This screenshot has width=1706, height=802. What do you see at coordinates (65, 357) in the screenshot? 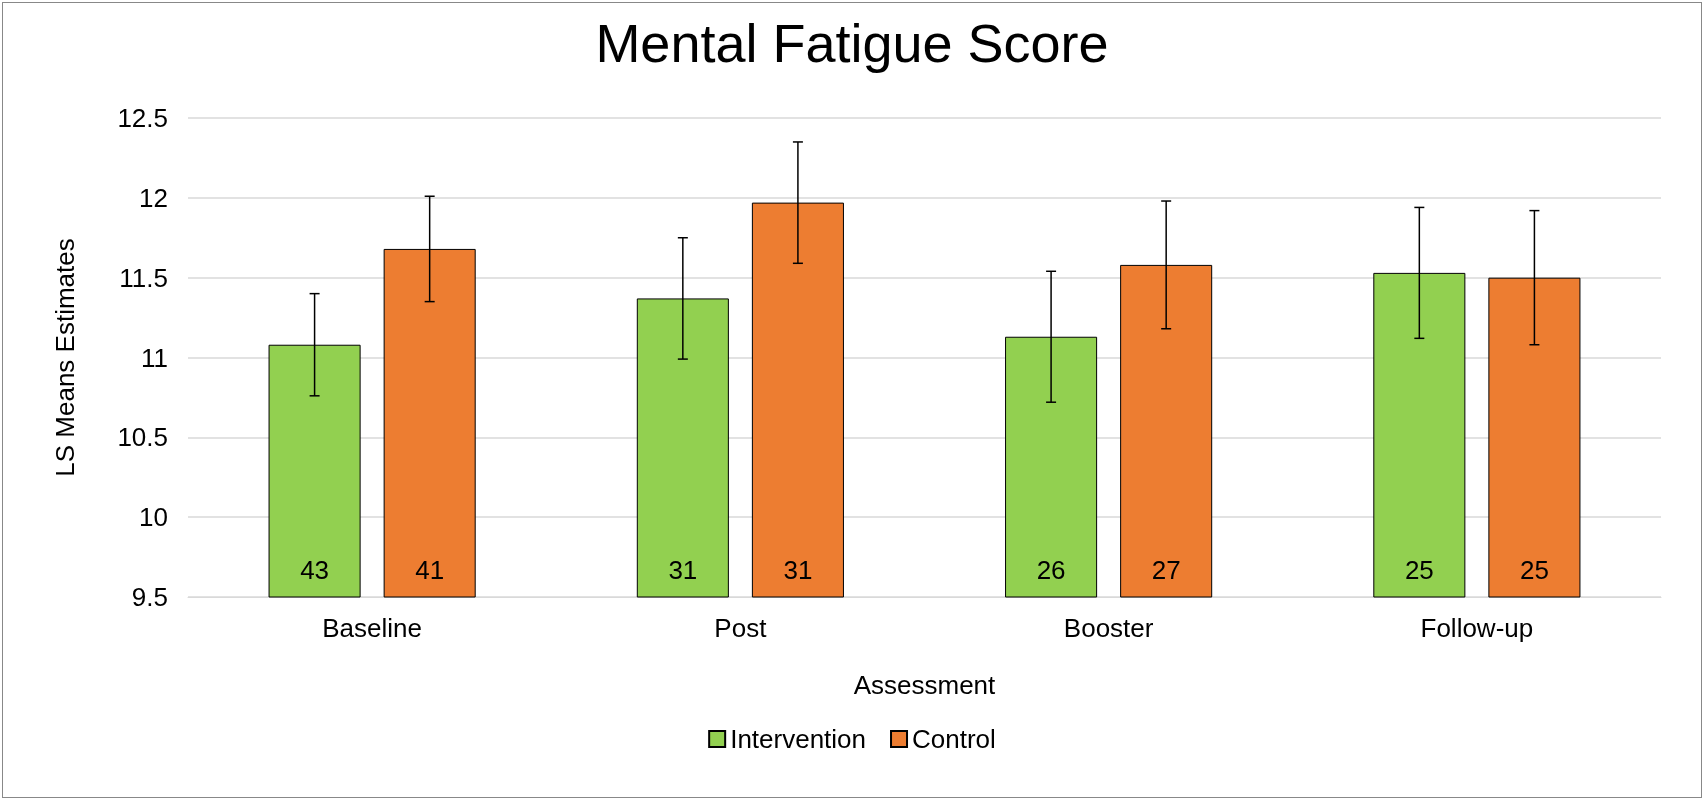
I see `y-axis-title: LS Means Estimates` at bounding box center [65, 357].